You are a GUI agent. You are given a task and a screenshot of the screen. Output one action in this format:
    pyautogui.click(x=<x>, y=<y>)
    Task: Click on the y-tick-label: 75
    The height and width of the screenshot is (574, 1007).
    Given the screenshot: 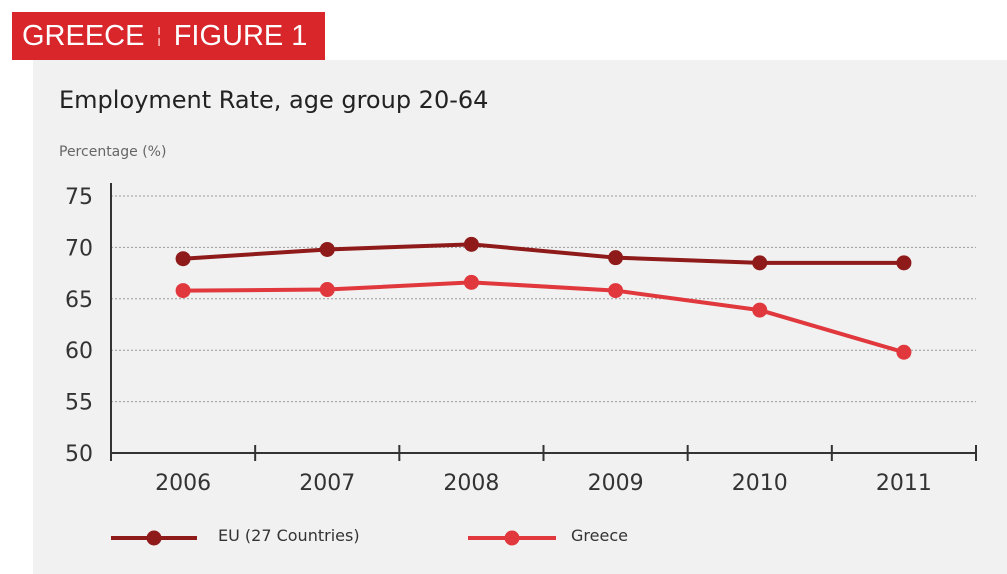 What is the action you would take?
    pyautogui.click(x=79, y=197)
    